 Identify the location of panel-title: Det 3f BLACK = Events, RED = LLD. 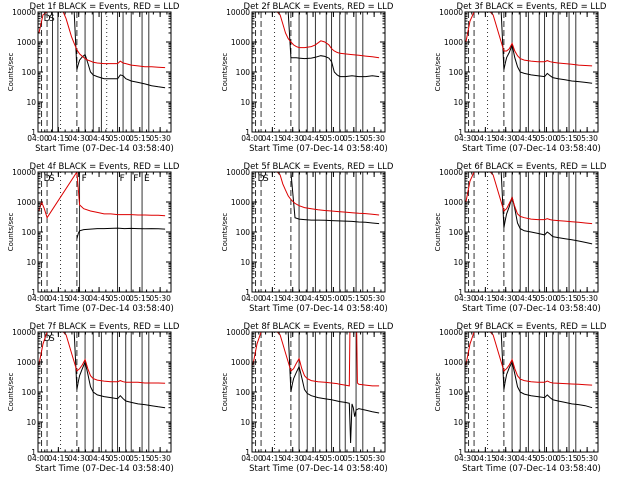
(532, 7).